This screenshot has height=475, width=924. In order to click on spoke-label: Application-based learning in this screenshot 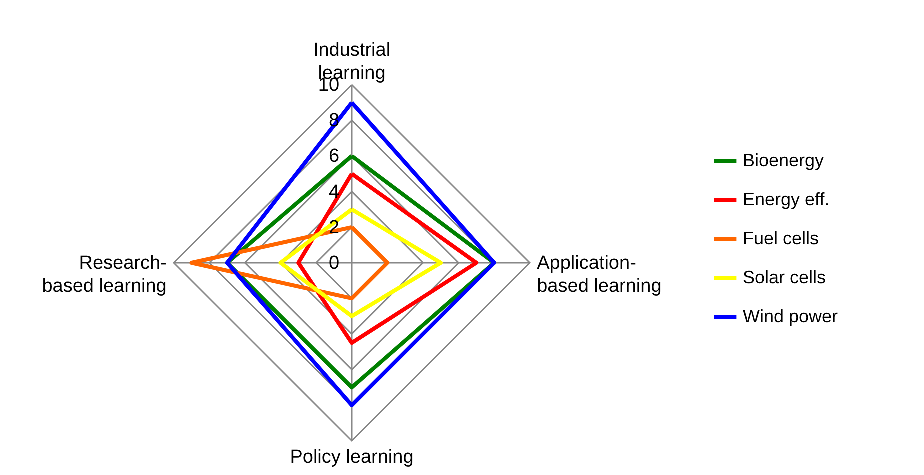, I will do `click(599, 275)`.